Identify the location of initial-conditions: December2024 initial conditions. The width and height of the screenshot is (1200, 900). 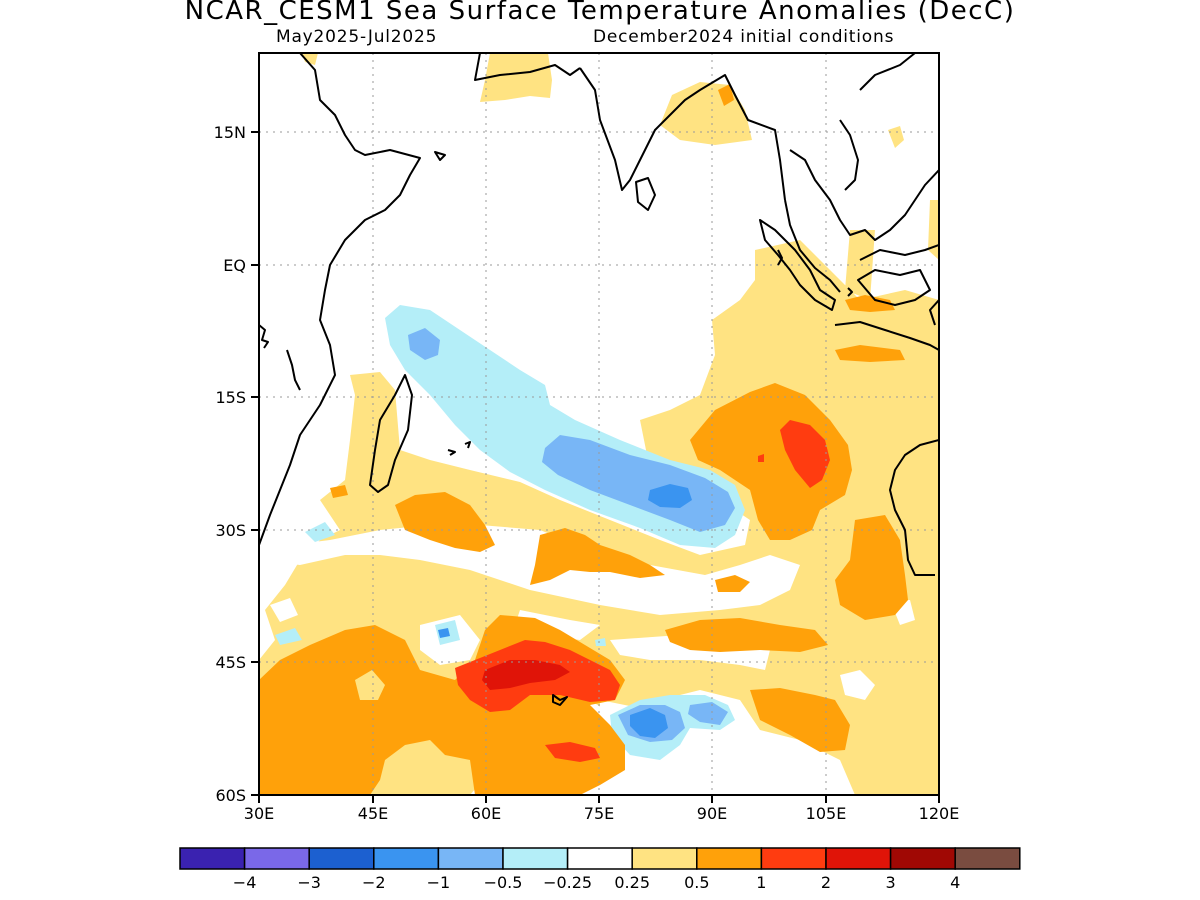
(744, 37).